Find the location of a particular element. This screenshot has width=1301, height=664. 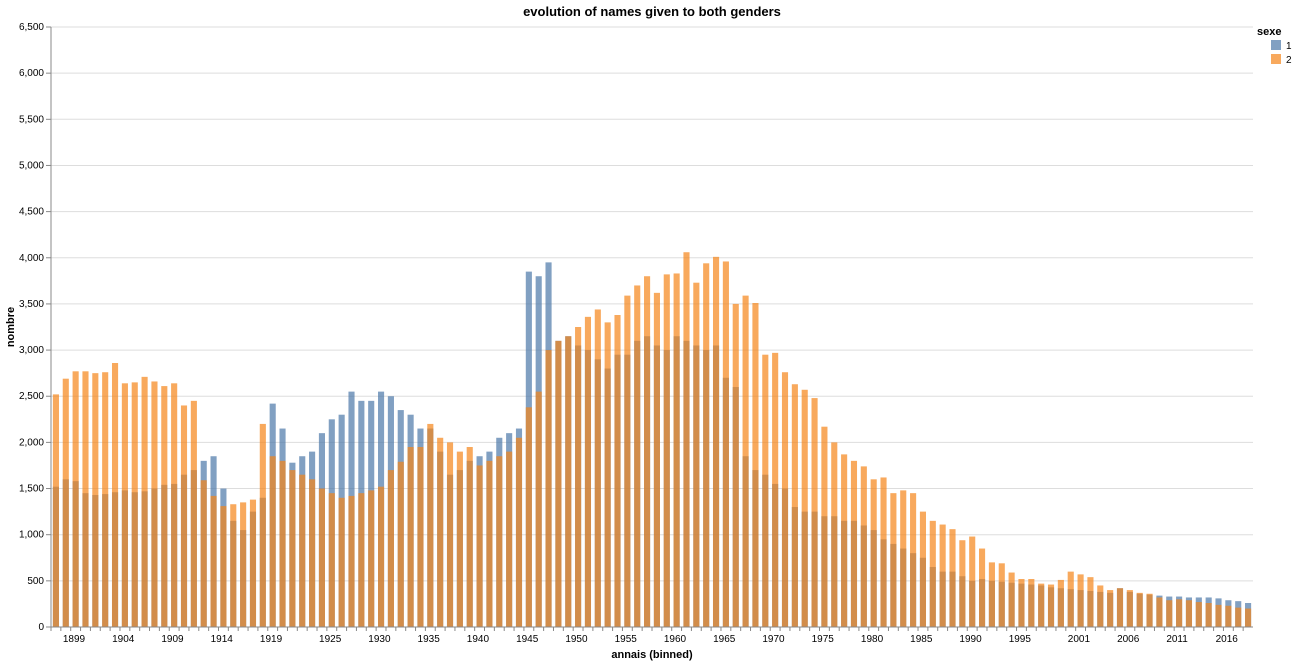

y-tick-label: 1,000 is located at coordinates (31, 535).